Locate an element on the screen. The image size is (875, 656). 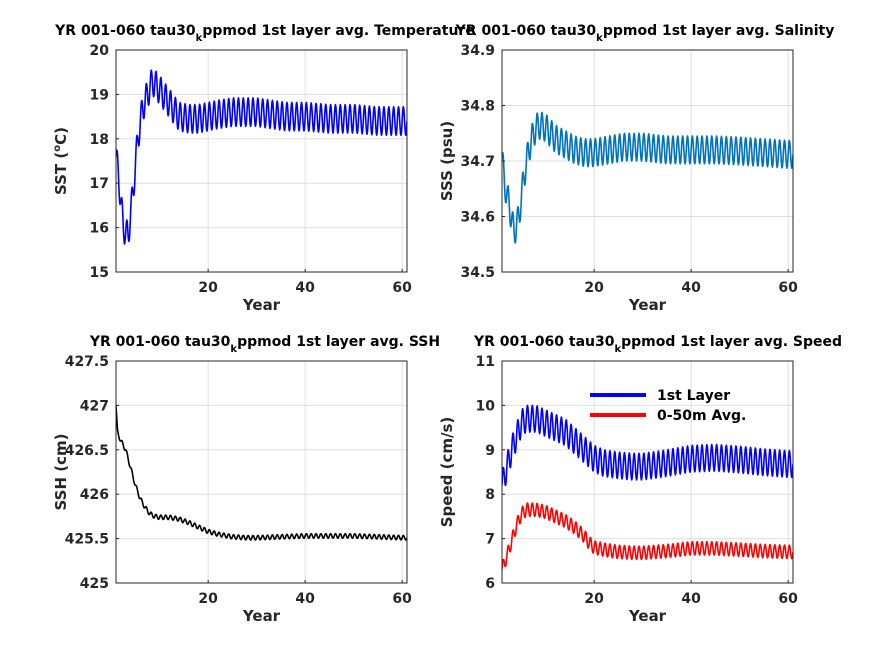
y-tick-label: 15 is located at coordinates (99, 273).